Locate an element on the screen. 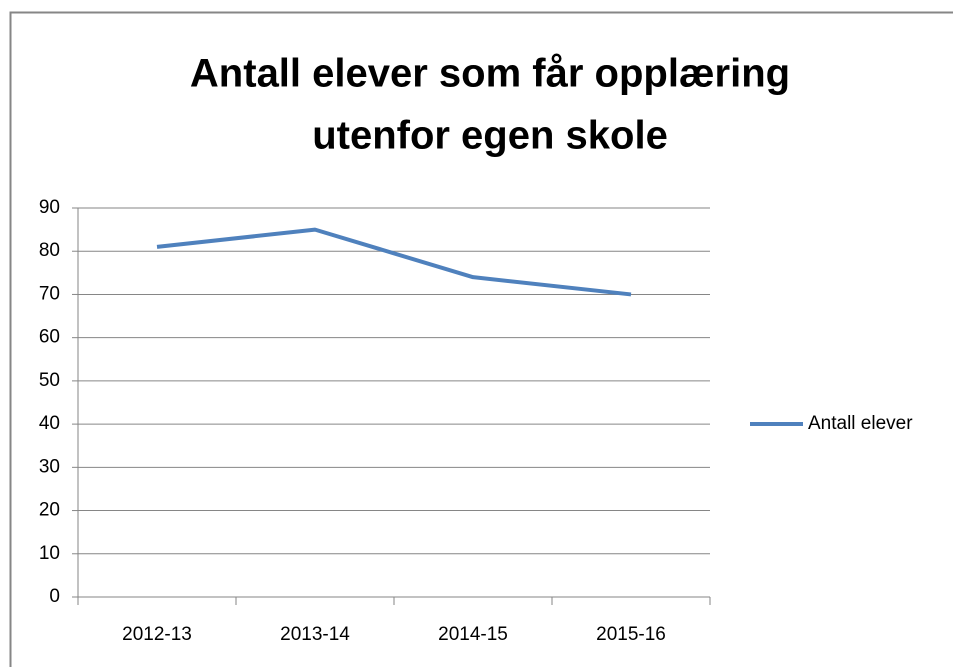 The height and width of the screenshot is (667, 953). y-tick-label: 70 is located at coordinates (49, 293).